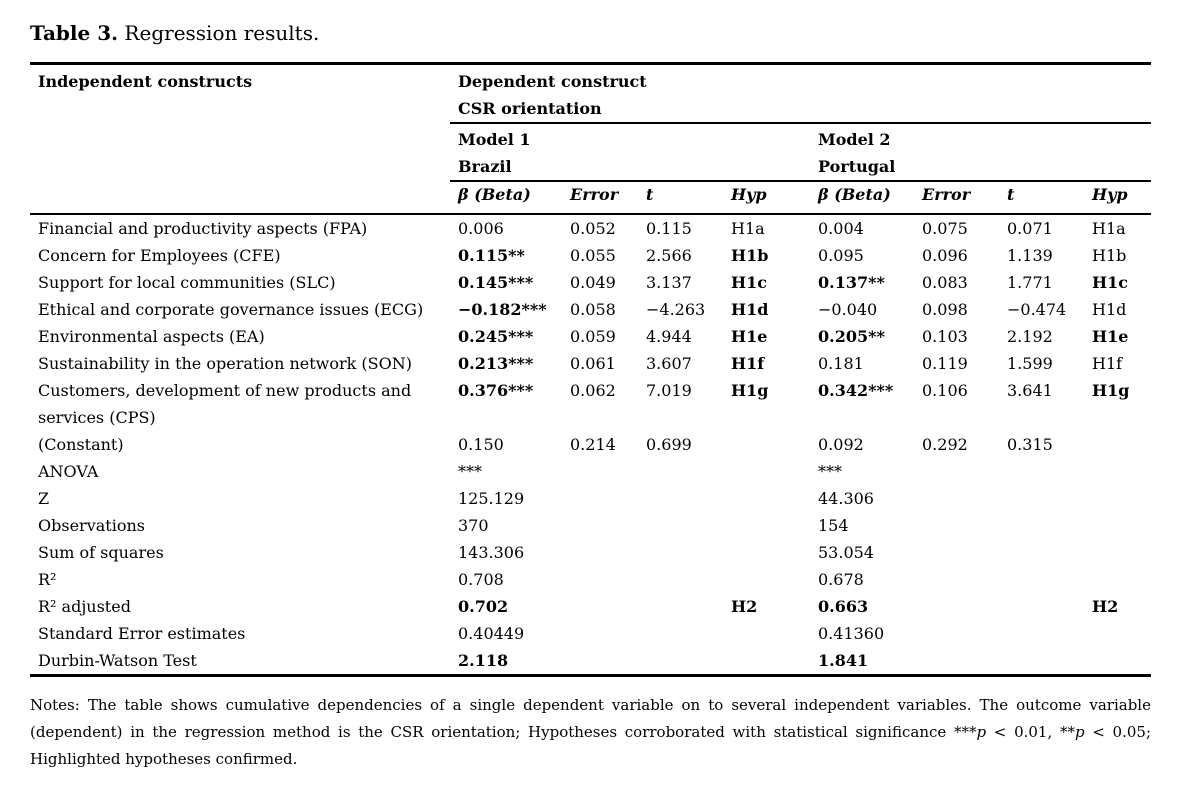 The height and width of the screenshot is (798, 1182). I want to click on model2-label: Model 2, so click(854, 139).